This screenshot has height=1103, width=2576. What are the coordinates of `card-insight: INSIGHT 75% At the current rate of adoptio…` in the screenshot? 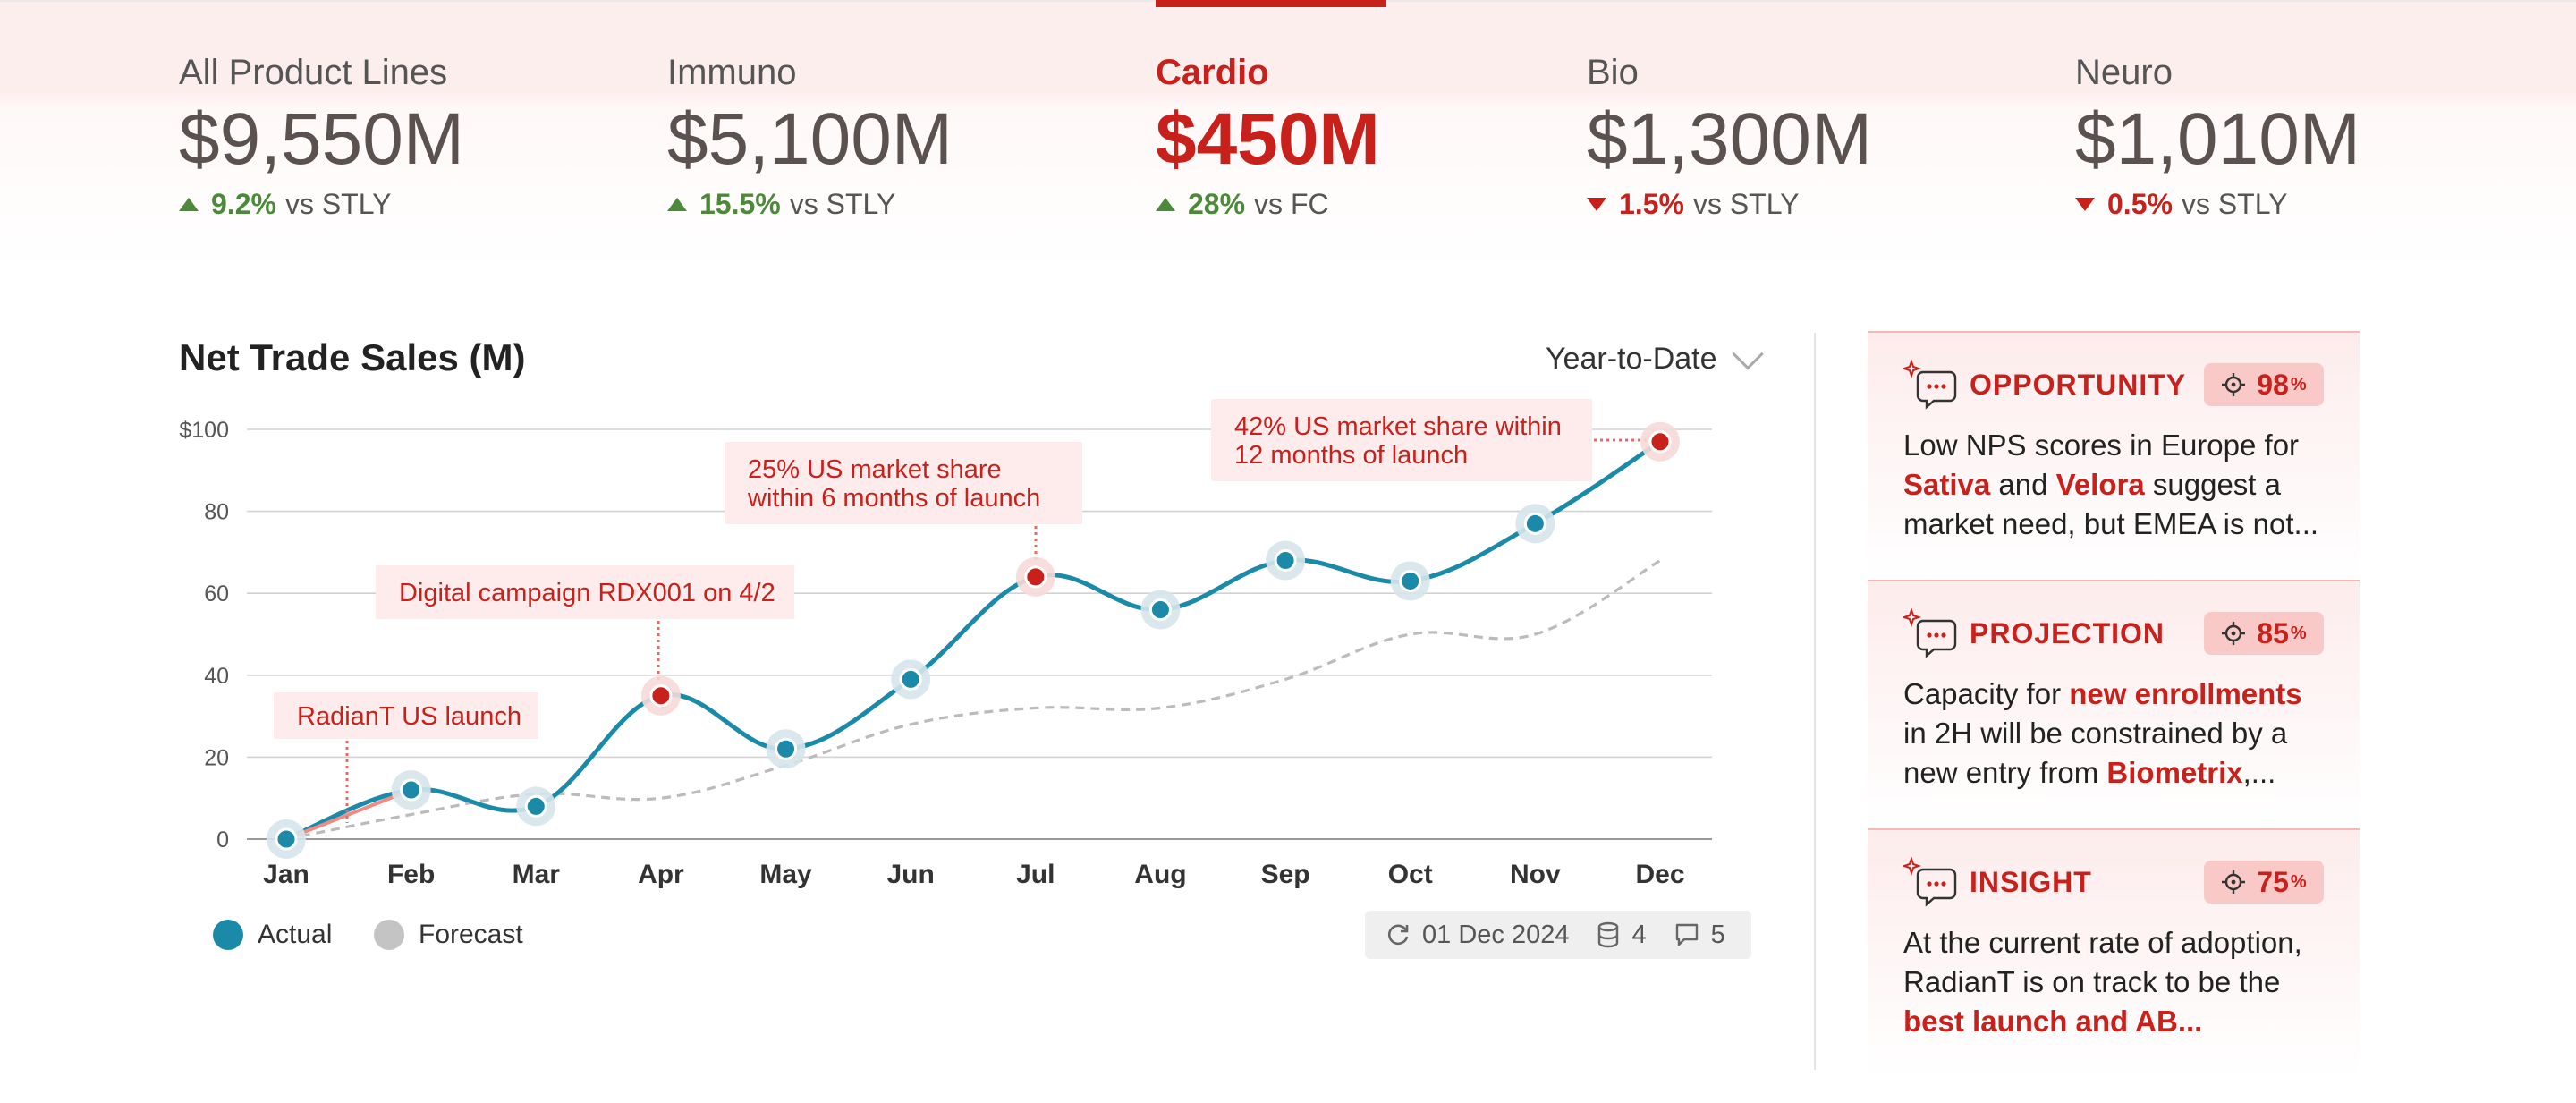 It's located at (2114, 953).